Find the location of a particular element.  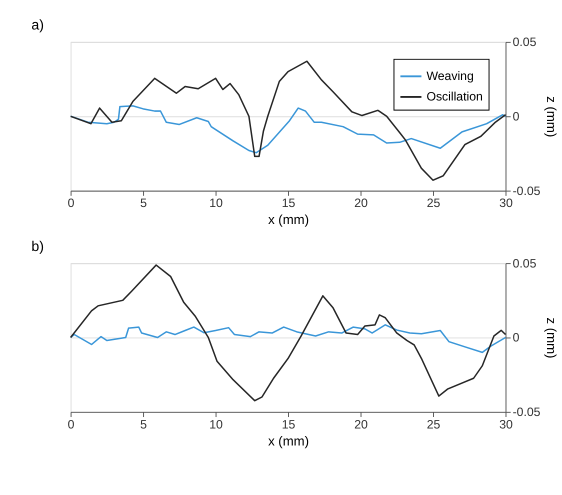

legend-label: Weaving is located at coordinates (450, 76).